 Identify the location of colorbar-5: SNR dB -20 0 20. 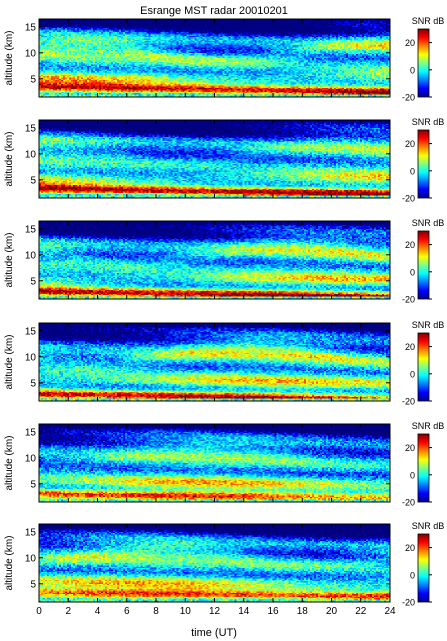
(423, 464).